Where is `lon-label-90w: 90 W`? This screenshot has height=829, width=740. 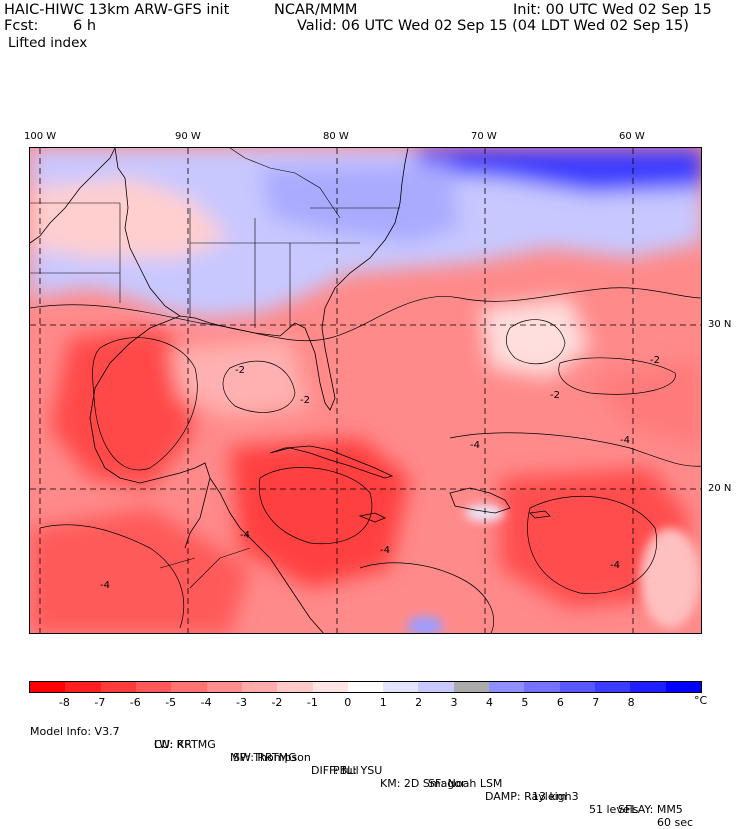 lon-label-90w: 90 W is located at coordinates (188, 136).